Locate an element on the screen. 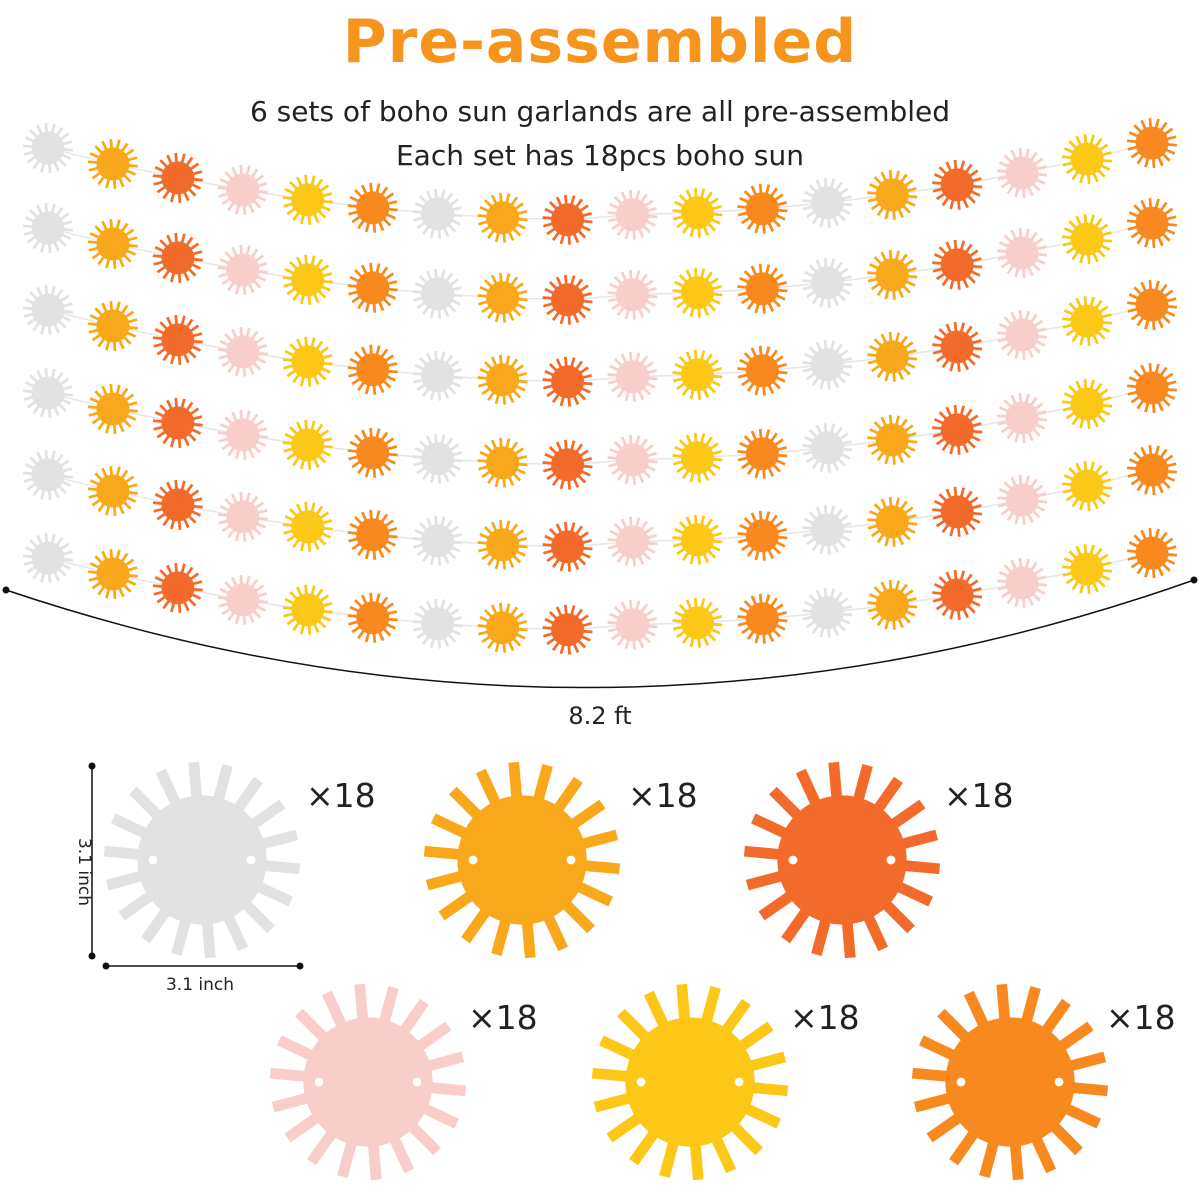 The width and height of the screenshot is (1200, 1200). height-measure-end-top is located at coordinates (92, 766).